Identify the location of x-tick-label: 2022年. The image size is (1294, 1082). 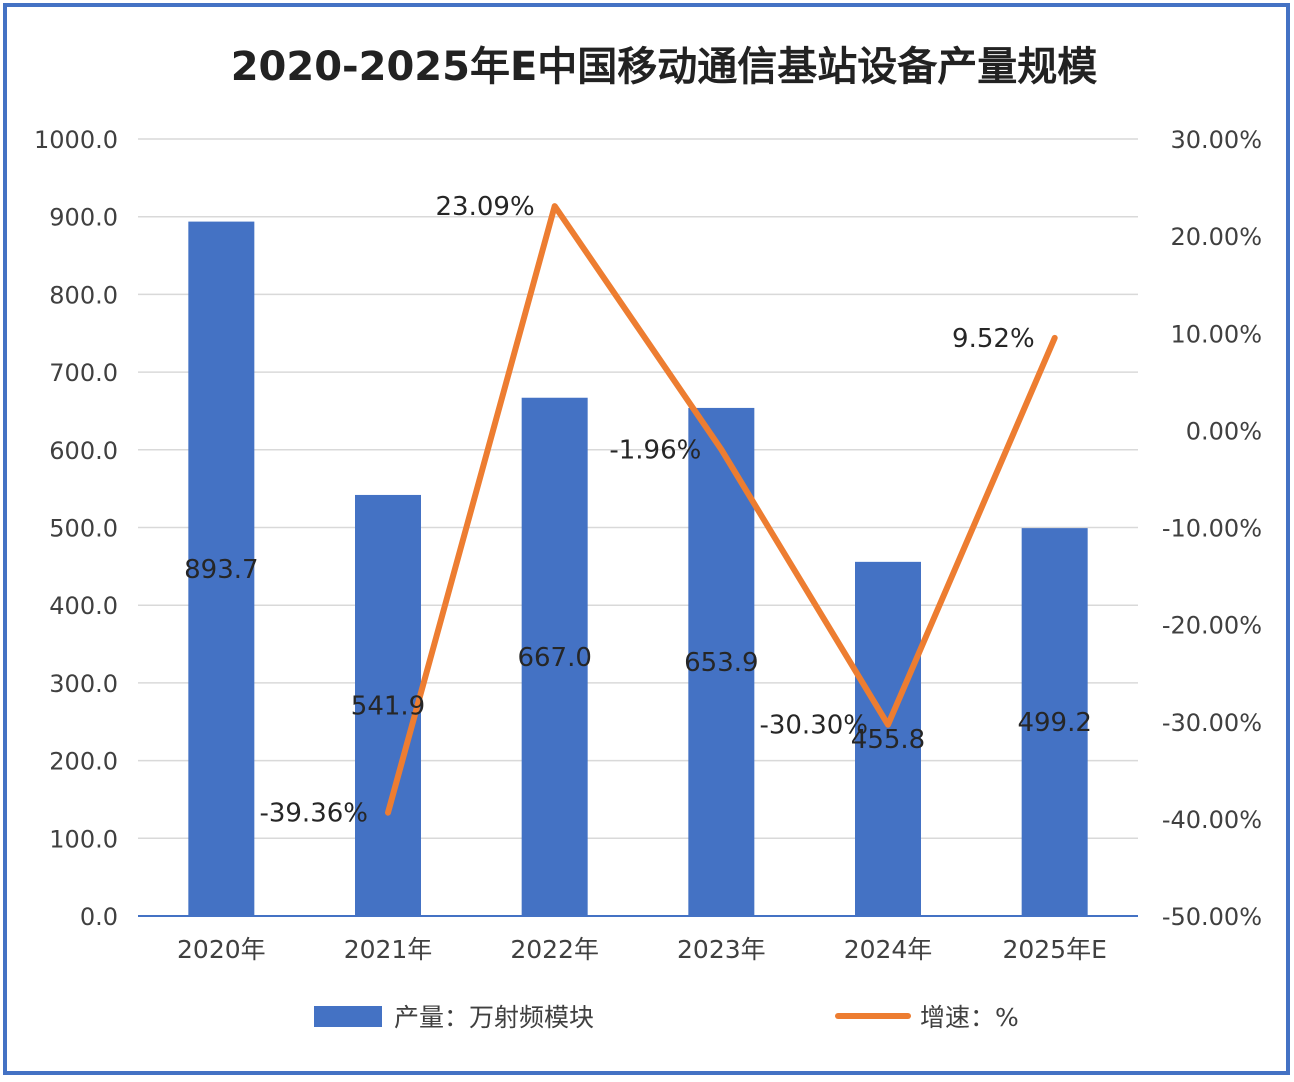
(554, 949).